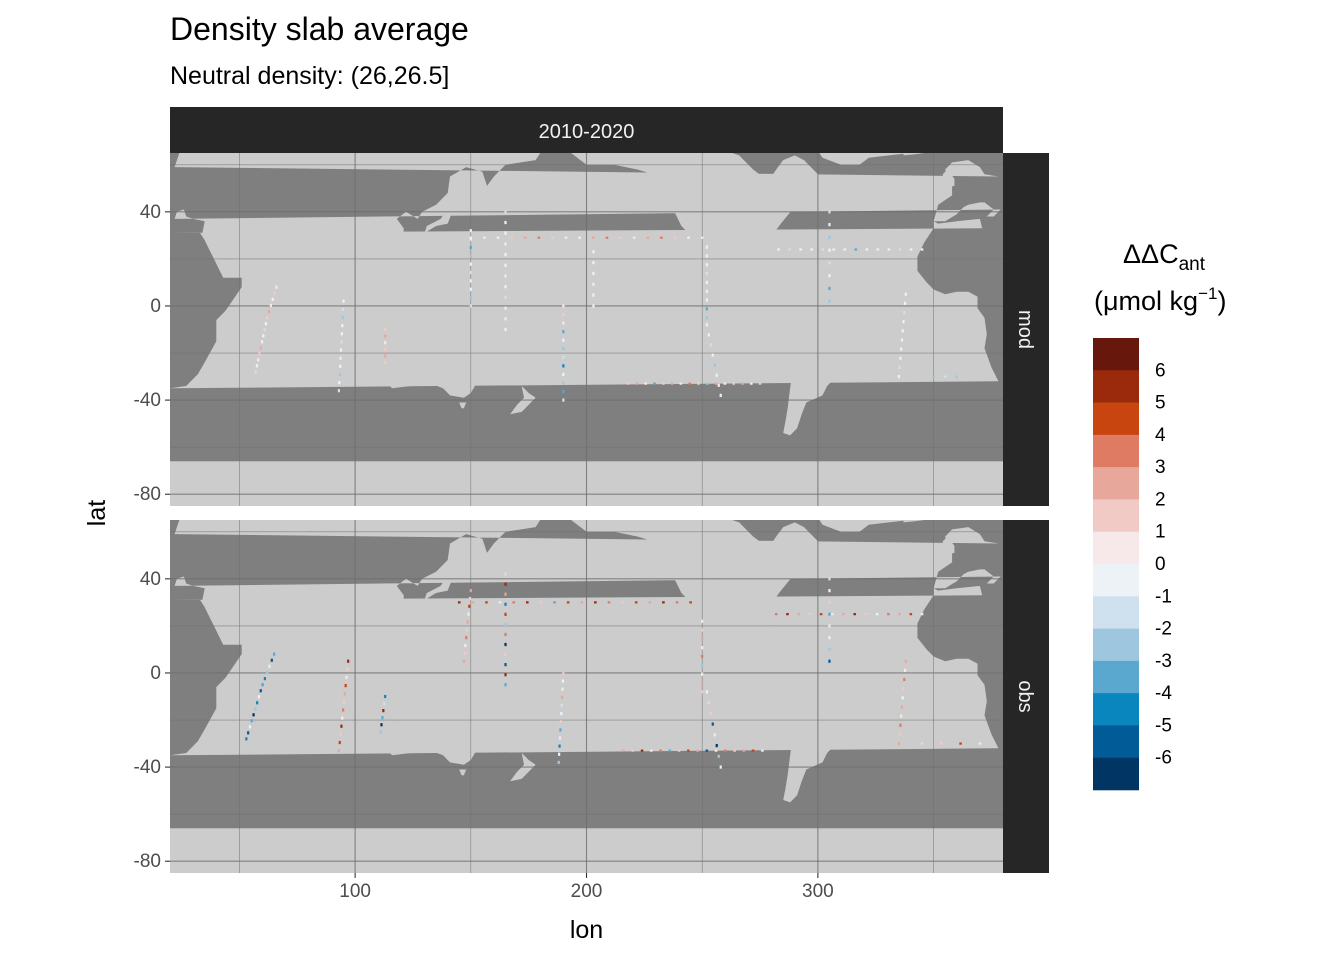 Image resolution: width=1344 pixels, height=960 pixels. What do you see at coordinates (1164, 257) in the screenshot?
I see `legend-title: ΔΔCant` at bounding box center [1164, 257].